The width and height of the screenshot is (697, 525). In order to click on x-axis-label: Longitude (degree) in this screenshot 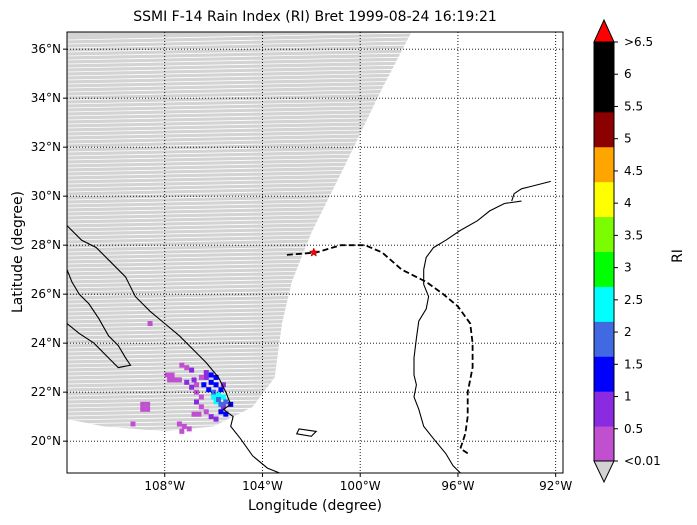, I will do `click(315, 506)`.